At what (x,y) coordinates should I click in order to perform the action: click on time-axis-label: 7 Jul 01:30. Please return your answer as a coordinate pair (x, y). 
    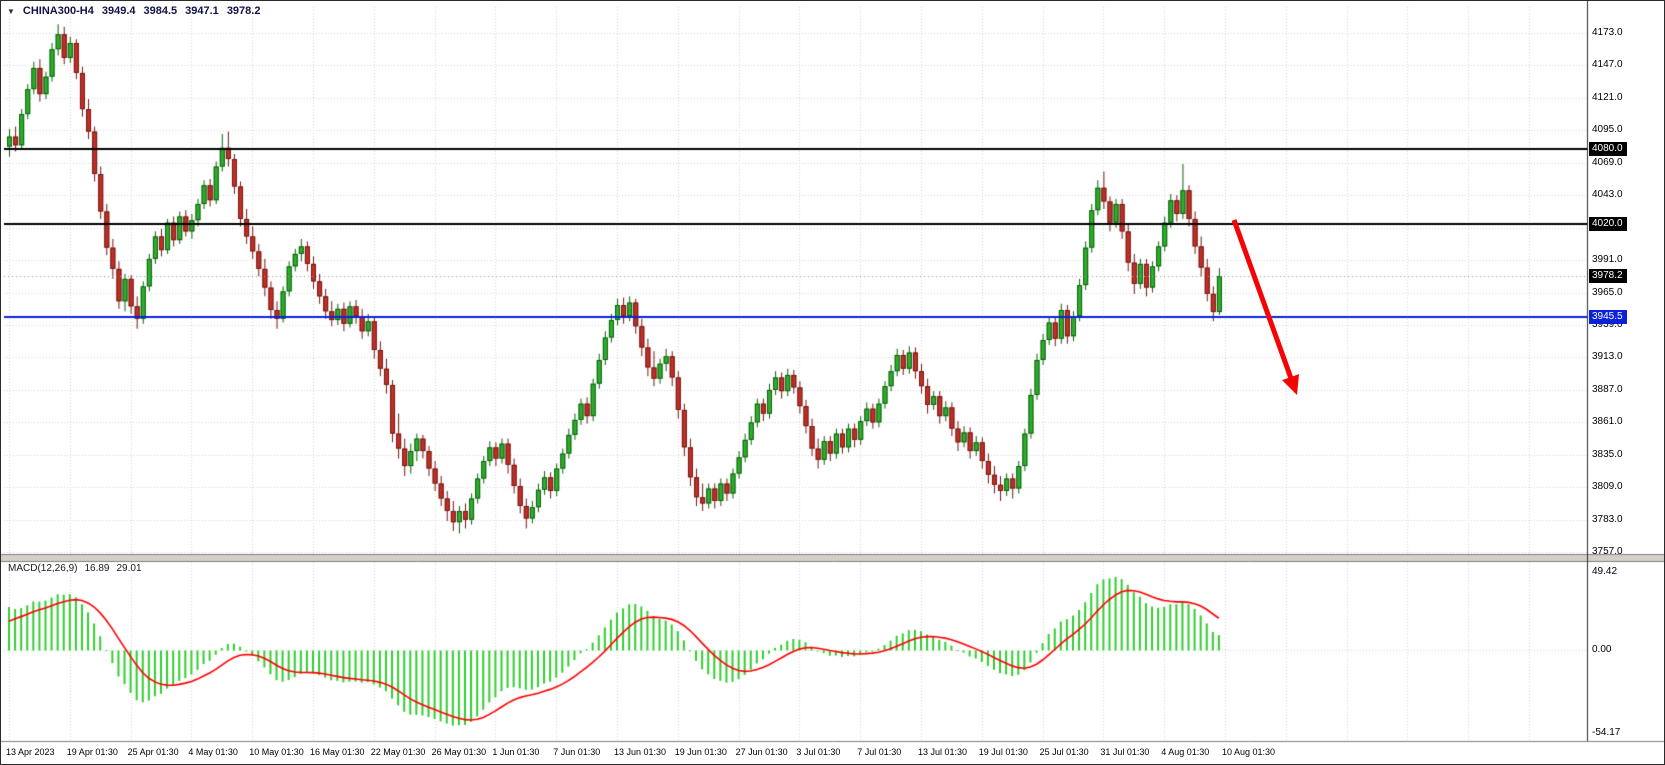
    Looking at the image, I should click on (879, 752).